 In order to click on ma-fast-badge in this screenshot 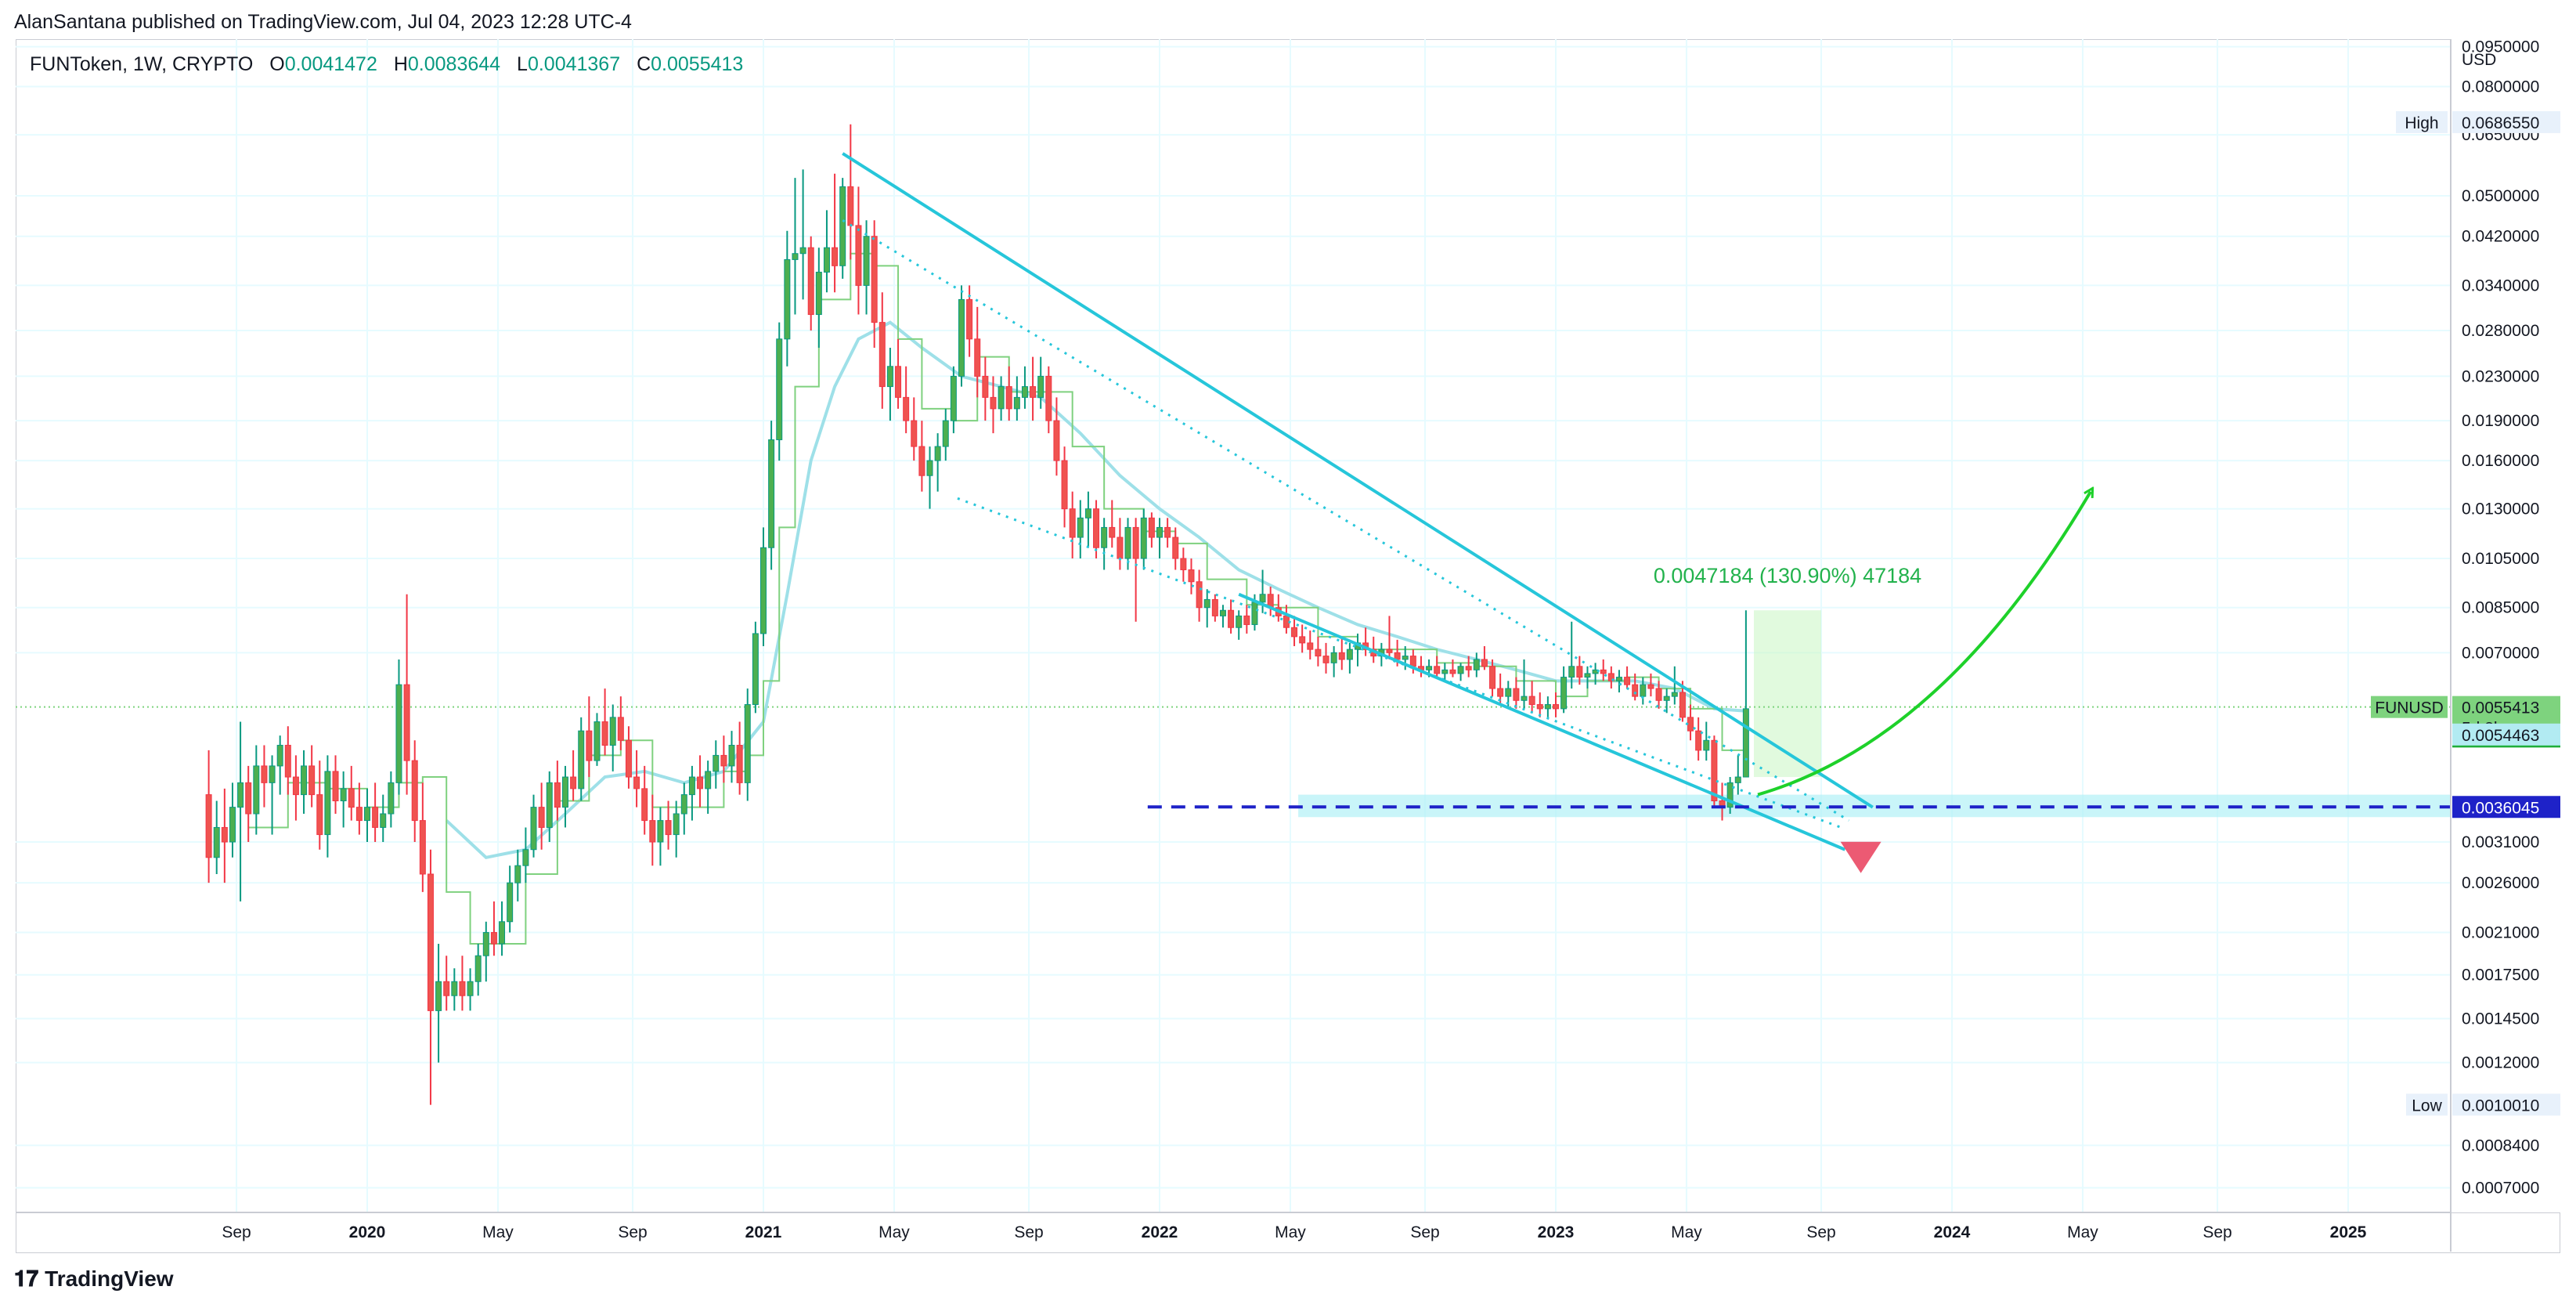, I will do `click(2506, 735)`.